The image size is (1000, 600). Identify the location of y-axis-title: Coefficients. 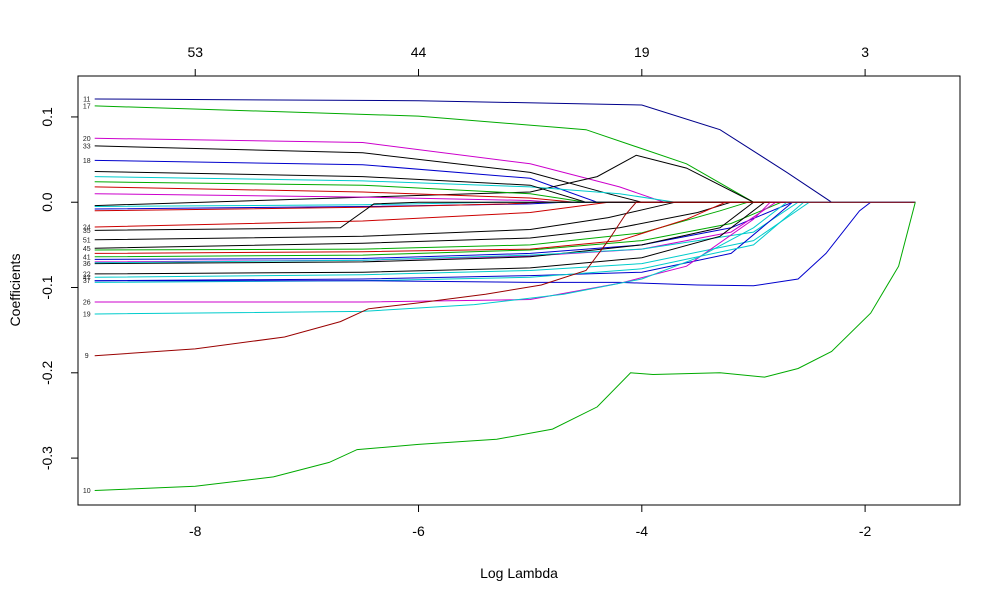
(15, 290).